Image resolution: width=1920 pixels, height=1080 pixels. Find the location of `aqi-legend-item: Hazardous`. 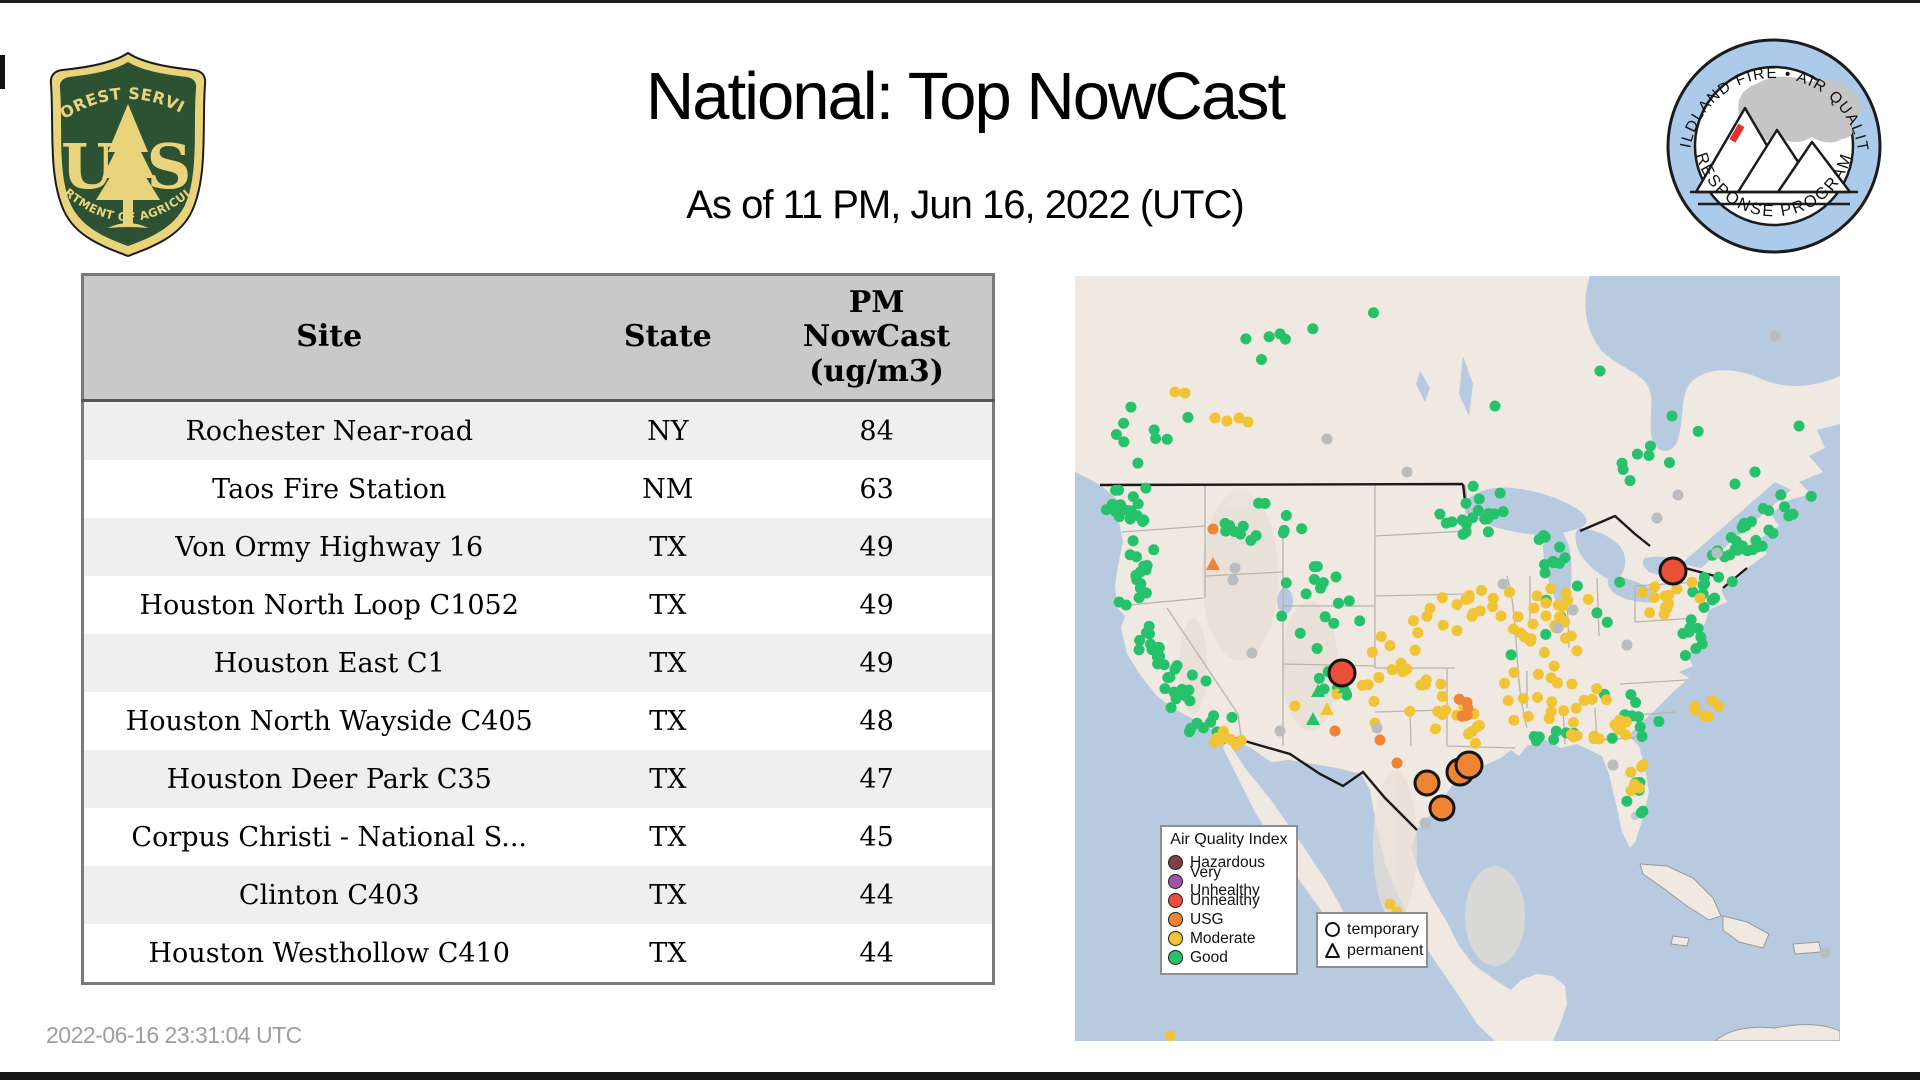

aqi-legend-item: Hazardous is located at coordinates (1229, 862).